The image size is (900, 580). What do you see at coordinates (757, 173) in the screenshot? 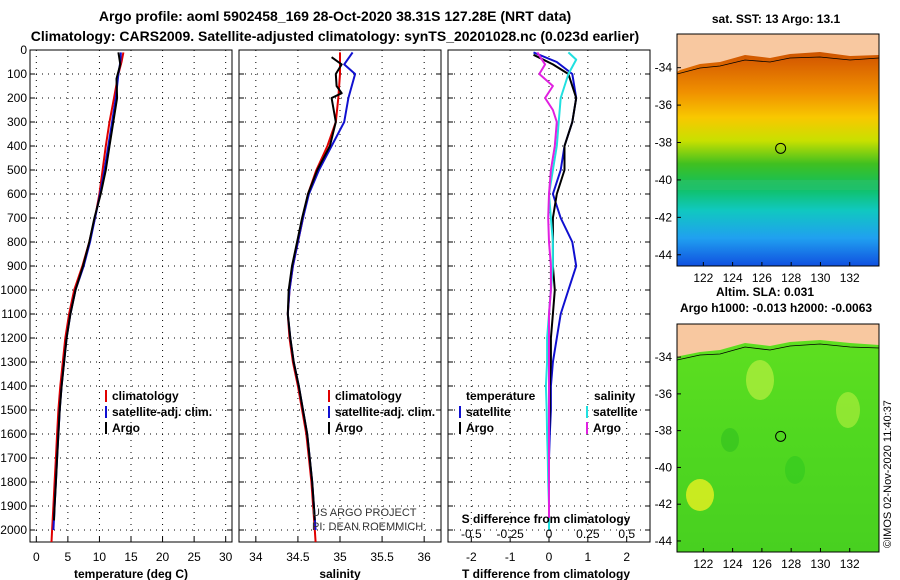
I see `sst-map-axes: 122 124 126 128 130 132 -34 -36 -38 -40 -42 -44` at bounding box center [757, 173].